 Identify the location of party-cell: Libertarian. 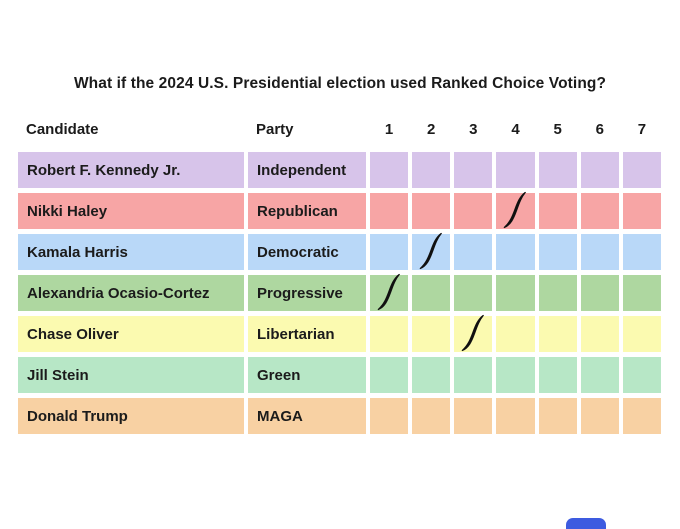
(307, 334).